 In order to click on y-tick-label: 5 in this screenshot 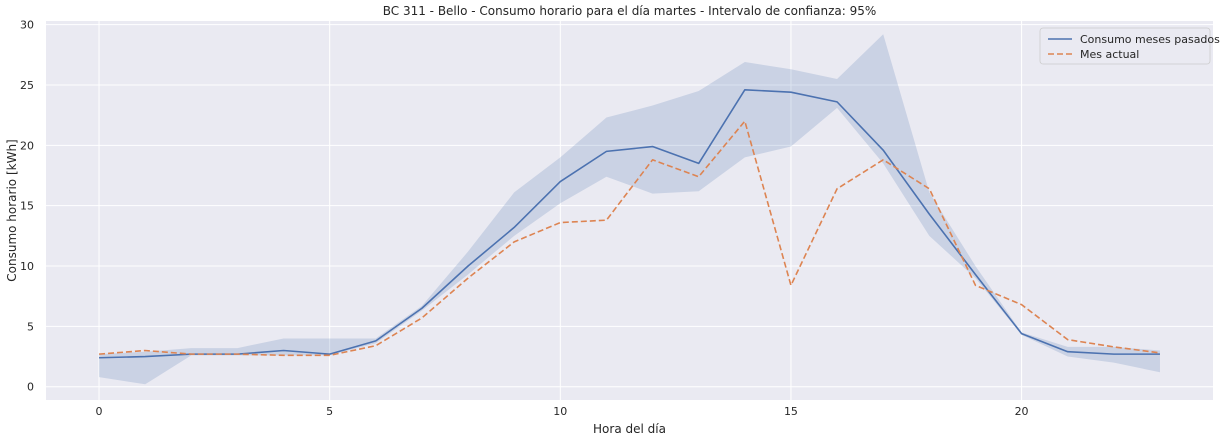, I will do `click(30, 326)`.